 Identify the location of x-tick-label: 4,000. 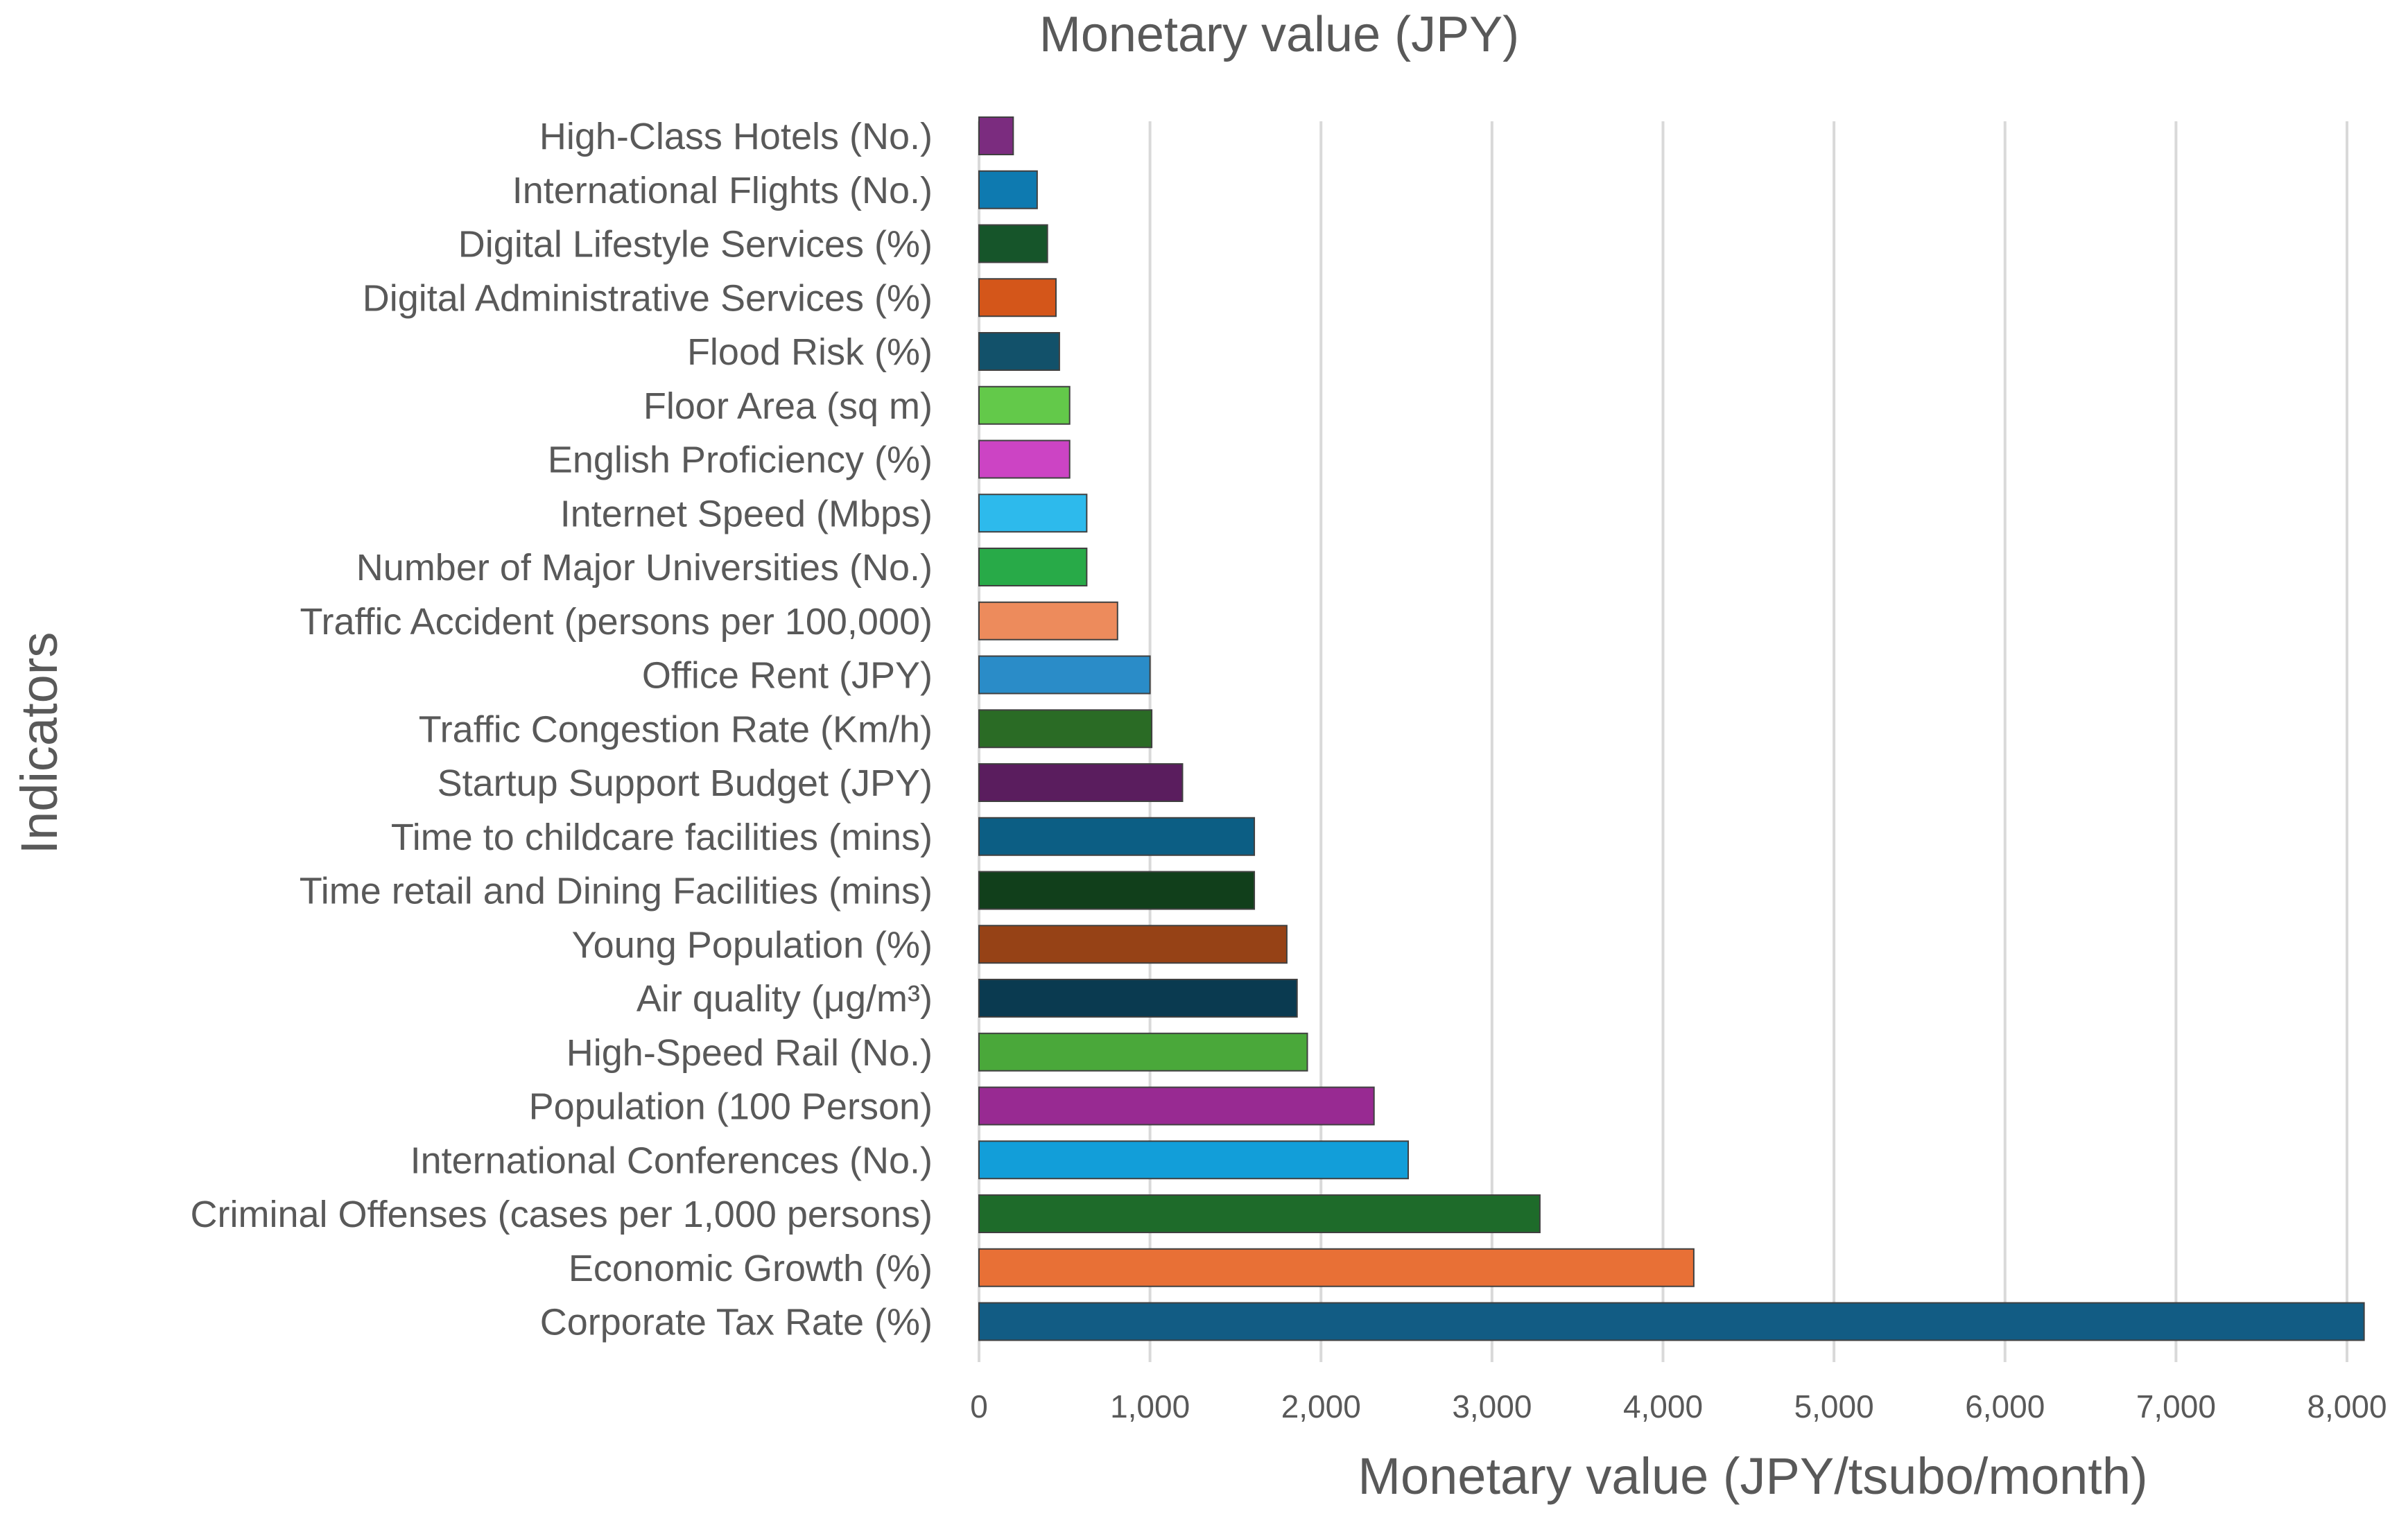
(1663, 1406).